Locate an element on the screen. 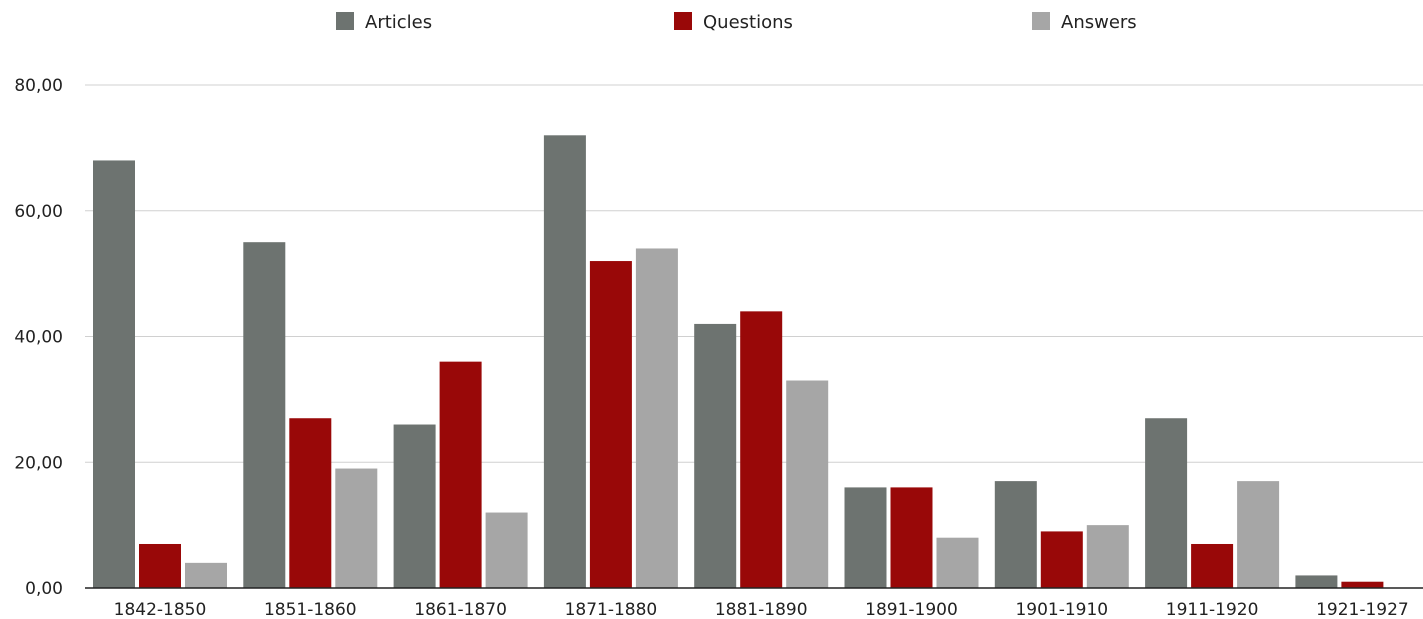 This screenshot has width=1423, height=619. bar-articles-1901-1910 is located at coordinates (1015, 534).